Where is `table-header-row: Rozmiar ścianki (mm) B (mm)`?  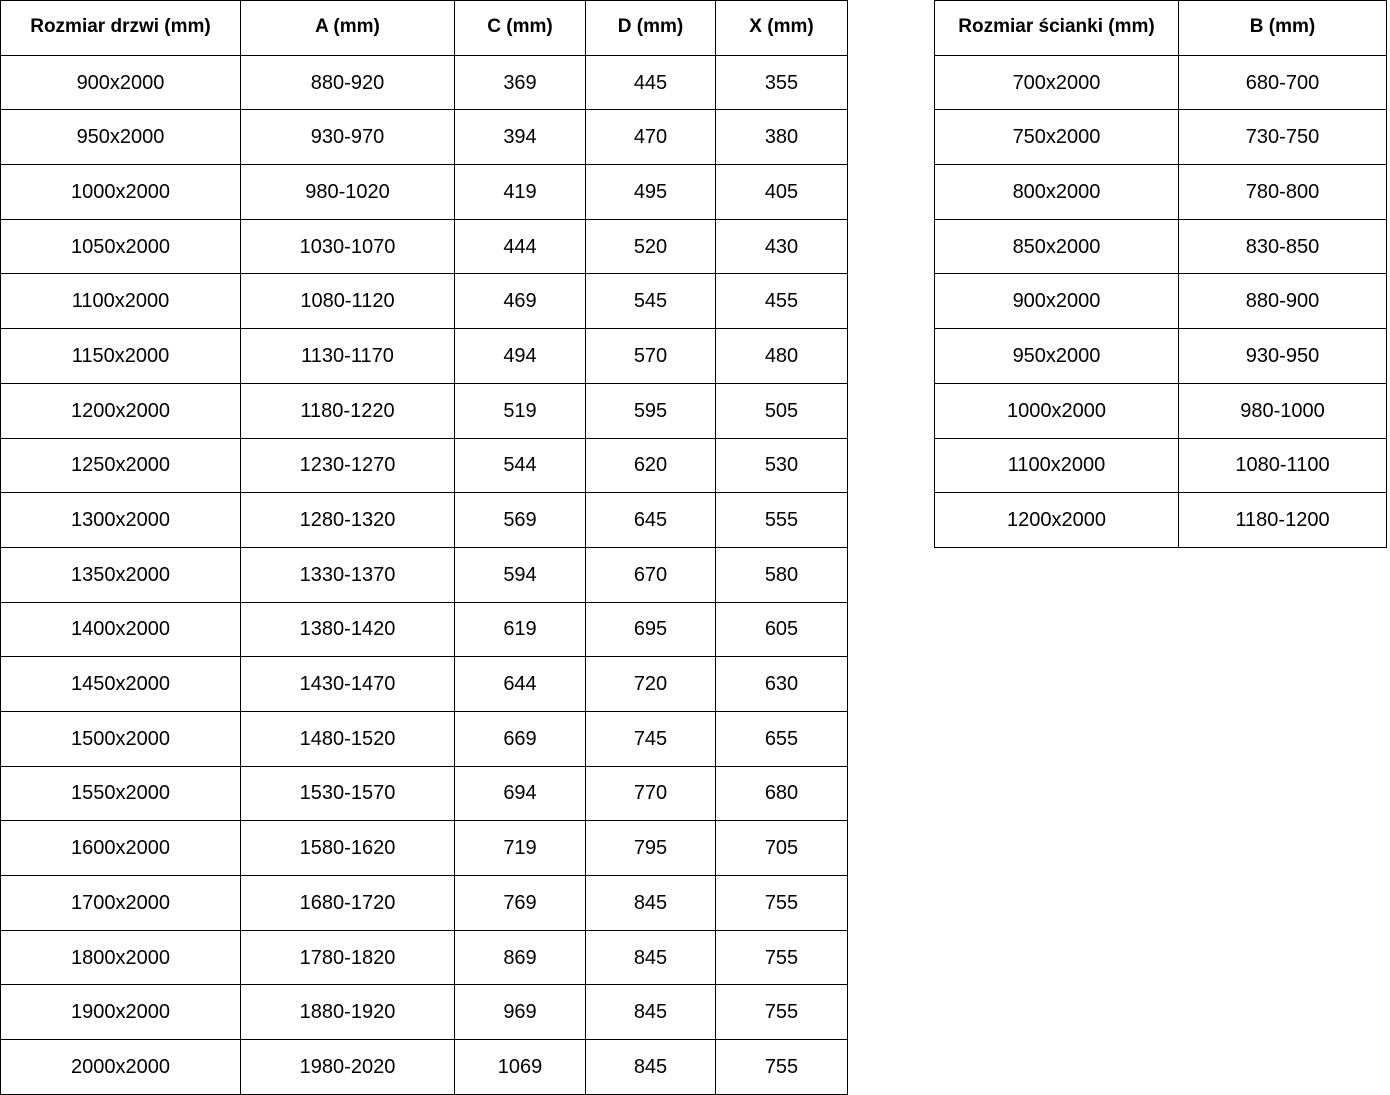
table-header-row: Rozmiar ścianki (mm) B (mm) is located at coordinates (1160, 28).